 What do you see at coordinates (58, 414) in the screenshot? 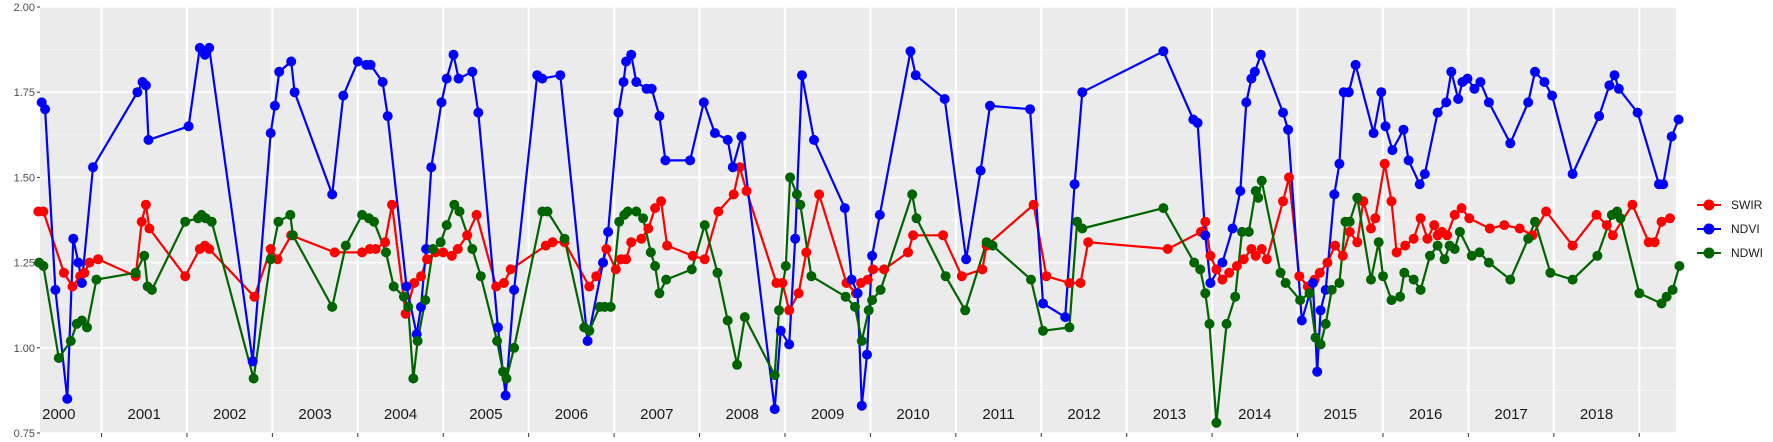
I see `year-label: 2000` at bounding box center [58, 414].